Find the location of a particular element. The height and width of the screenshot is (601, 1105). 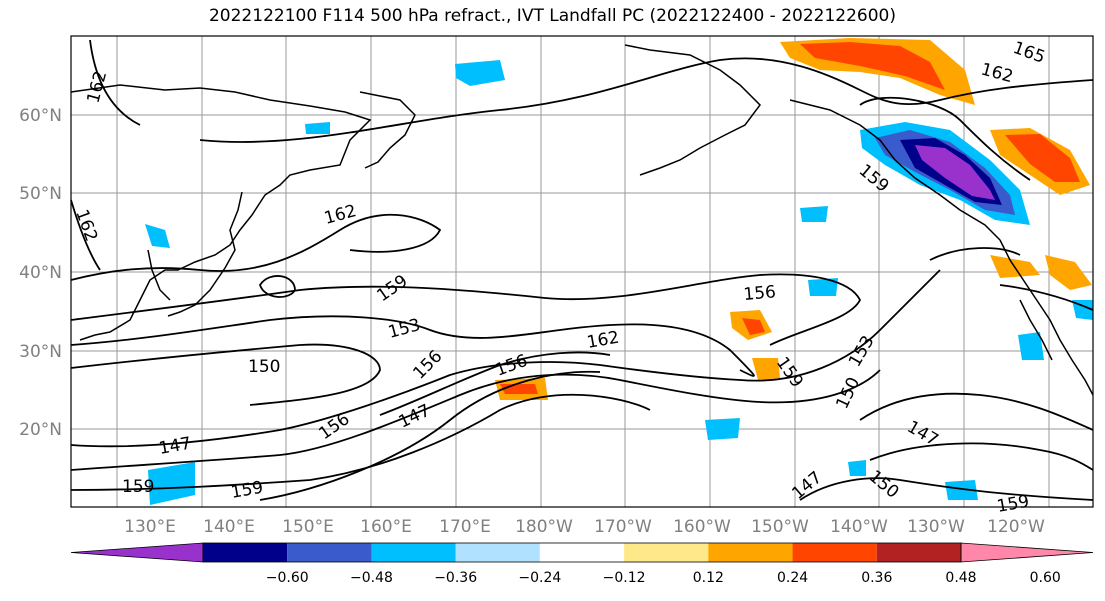

contour-label: 150 is located at coordinates (264, 367).